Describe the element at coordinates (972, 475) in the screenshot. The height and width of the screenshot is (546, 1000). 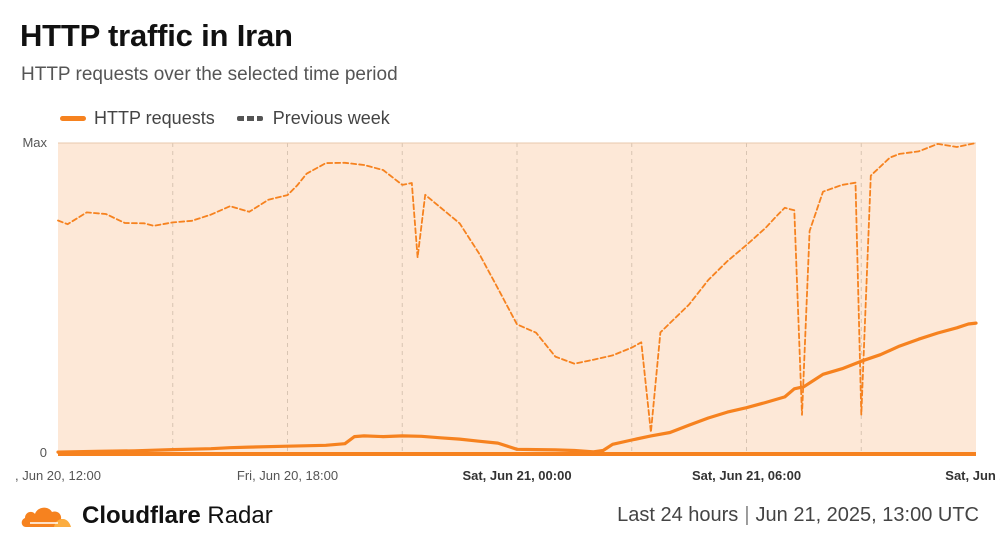
I see `x-tick-label: Sat, Jun 2` at that location.